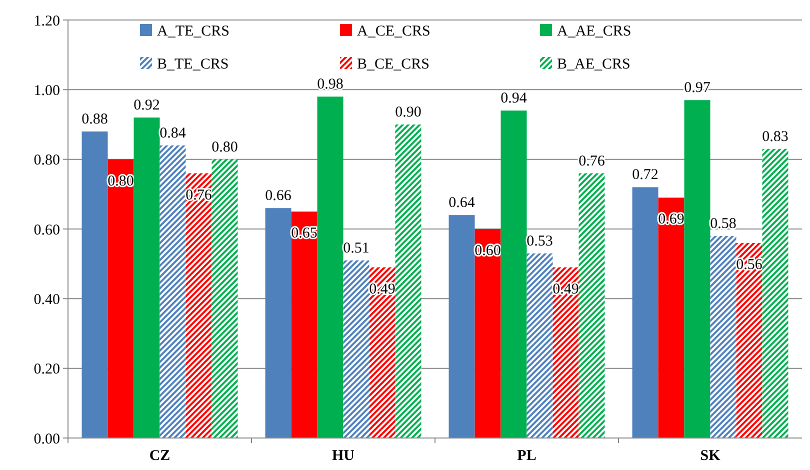 This screenshot has height=470, width=810. What do you see at coordinates (159, 456) in the screenshot?
I see `x-tick-label: CZ` at bounding box center [159, 456].